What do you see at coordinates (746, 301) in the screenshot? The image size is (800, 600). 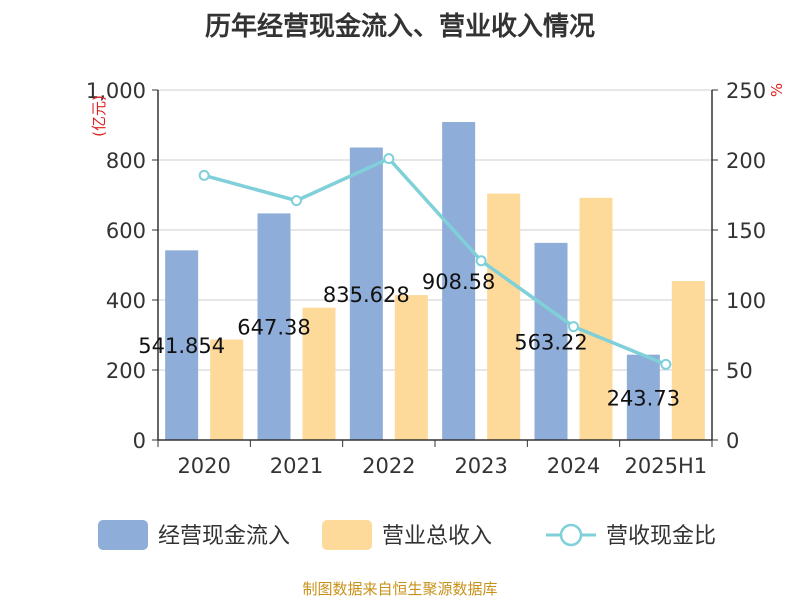 I see `y-right-tick-label: 100` at bounding box center [746, 301].